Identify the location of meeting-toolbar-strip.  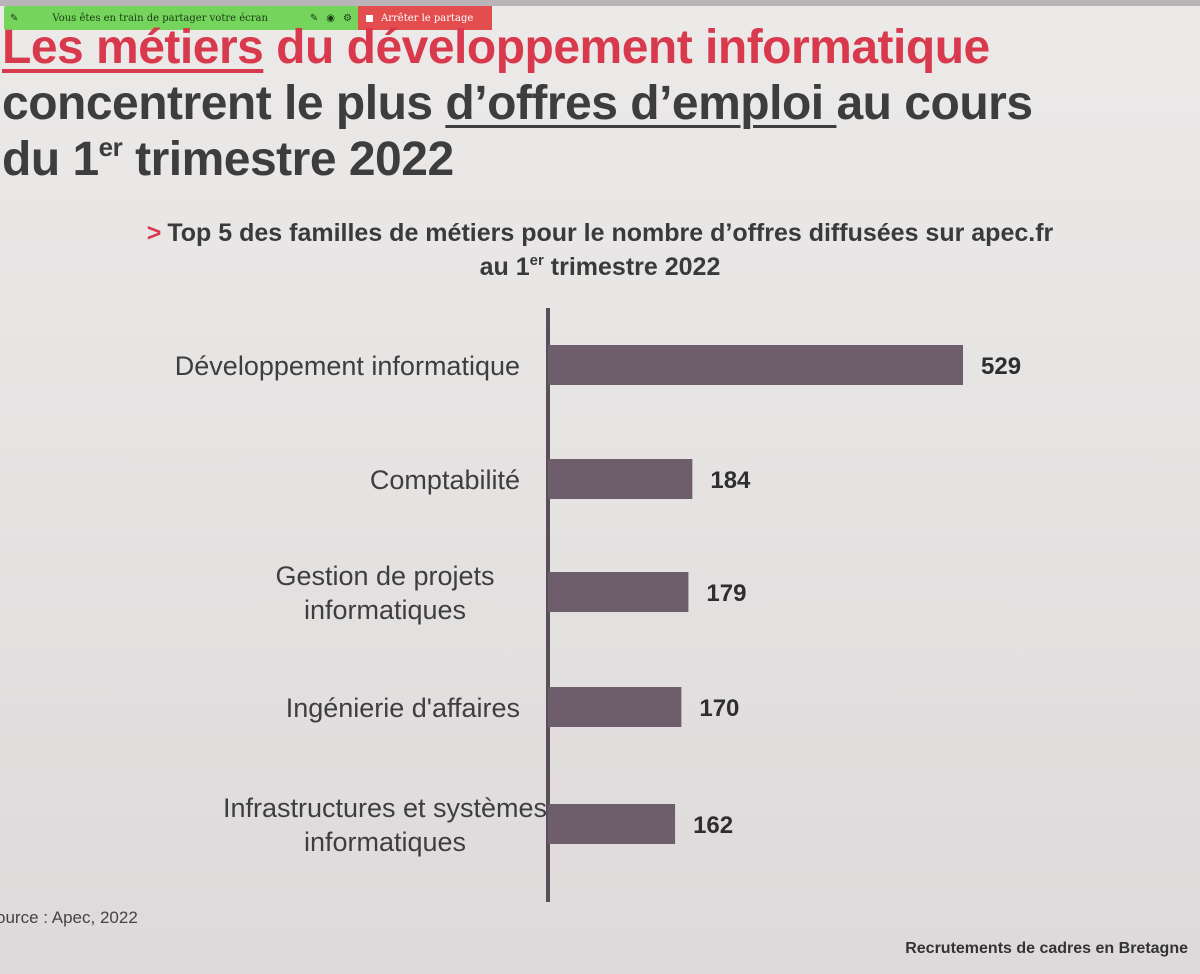
(600, 3).